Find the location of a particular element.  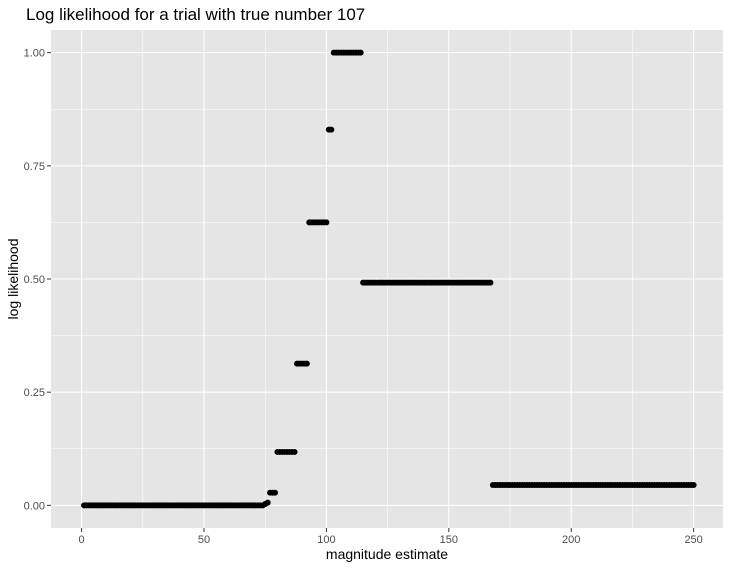

x-tick-label: 100 is located at coordinates (326, 540).